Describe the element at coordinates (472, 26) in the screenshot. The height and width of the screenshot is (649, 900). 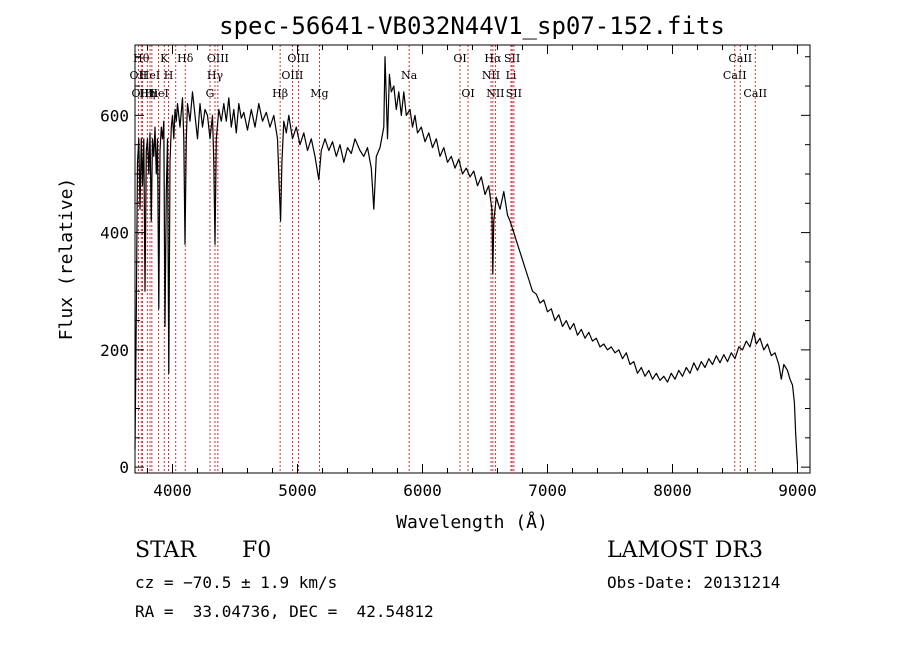
I see `chart-title: spec-56641-VB032N44V1_sp07-152.fits` at that location.